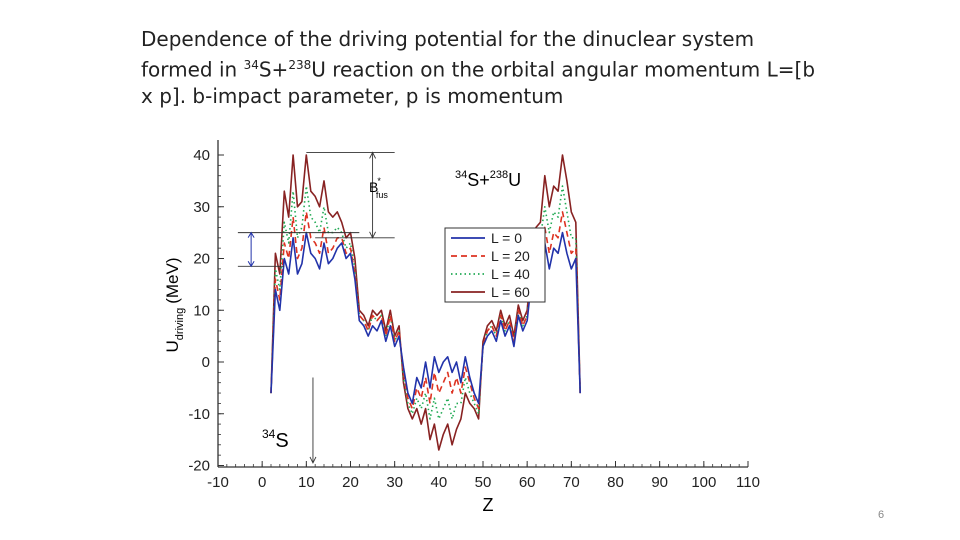  Describe the element at coordinates (438, 482) in the screenshot. I see `x-tick-label: 40` at that location.